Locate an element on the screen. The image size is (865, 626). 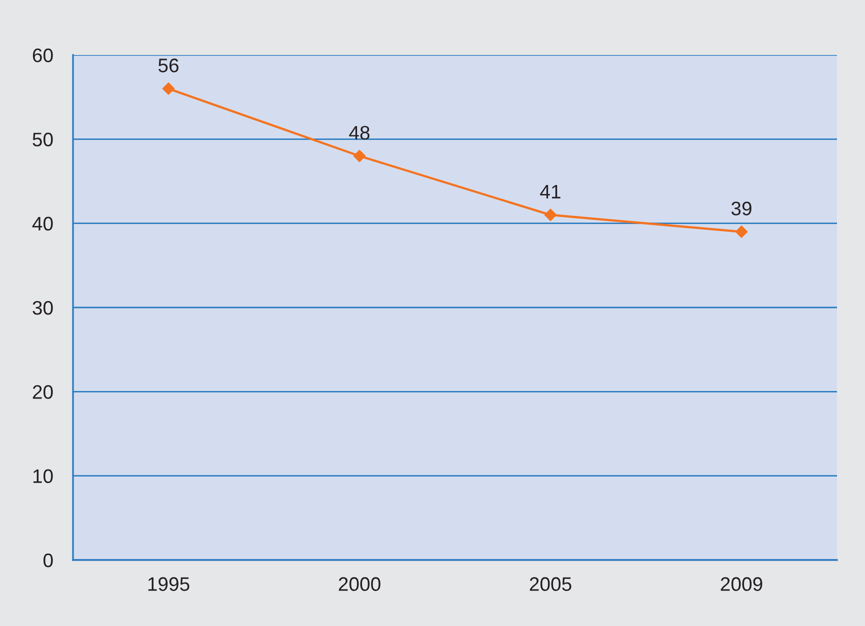
x-tick-label: 2000 is located at coordinates (359, 584).